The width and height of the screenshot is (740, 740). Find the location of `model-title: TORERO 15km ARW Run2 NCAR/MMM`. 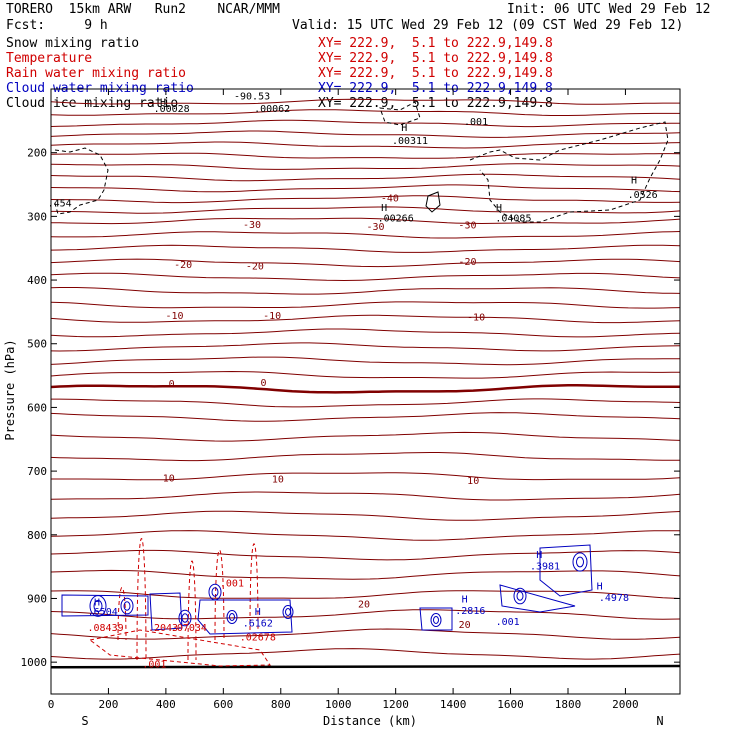

model-title: TORERO 15km ARW Run2 NCAR/MMM is located at coordinates (143, 9).